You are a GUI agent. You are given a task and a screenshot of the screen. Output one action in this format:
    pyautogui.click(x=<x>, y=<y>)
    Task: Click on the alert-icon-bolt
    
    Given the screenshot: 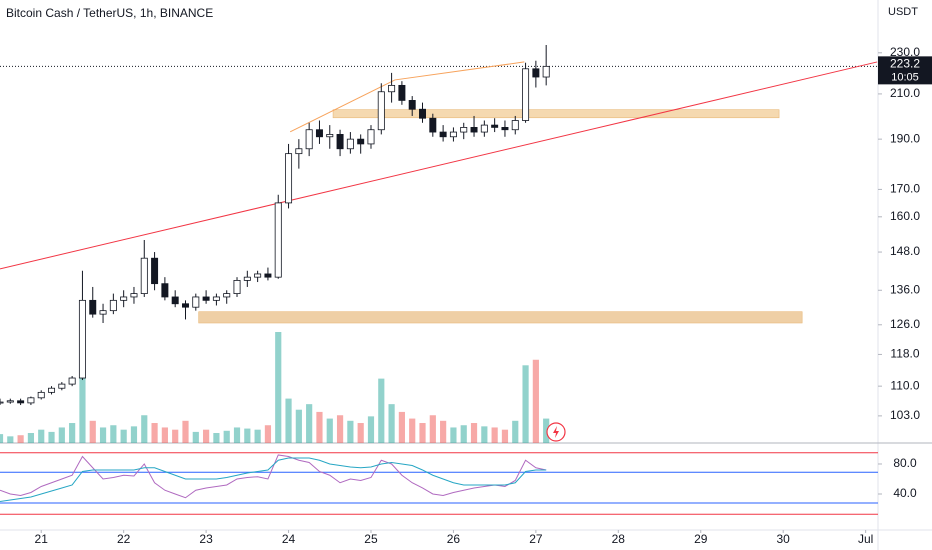 What is the action you would take?
    pyautogui.click(x=556, y=432)
    